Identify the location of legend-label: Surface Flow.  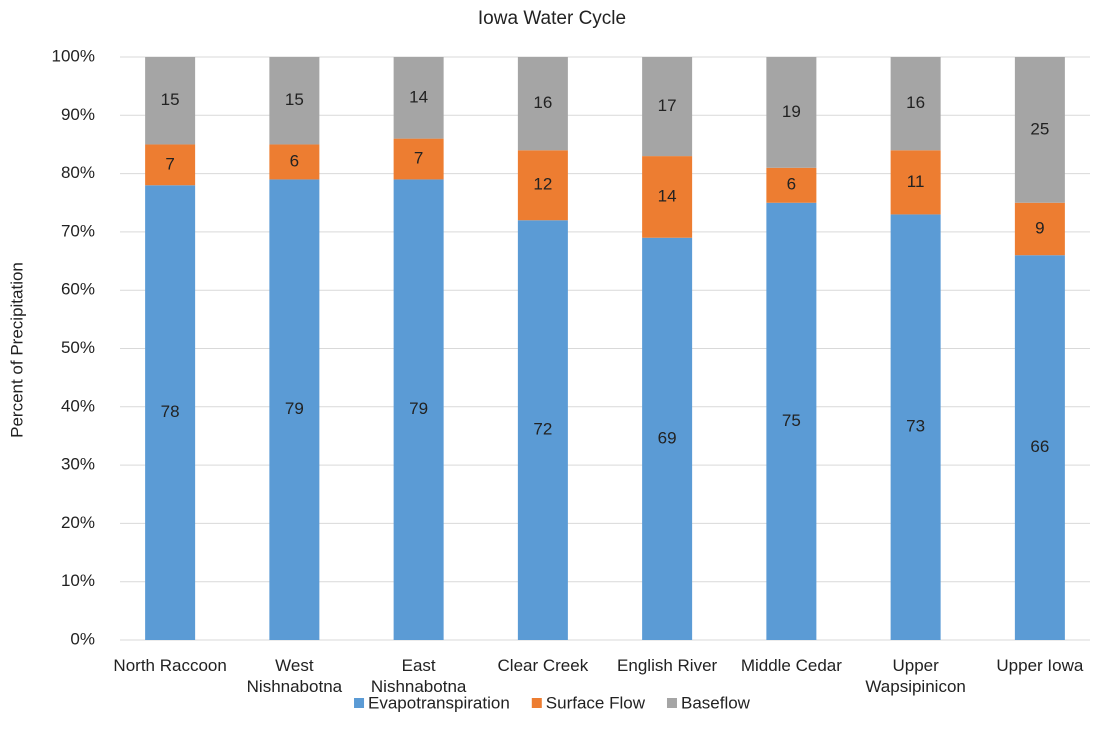
(596, 702).